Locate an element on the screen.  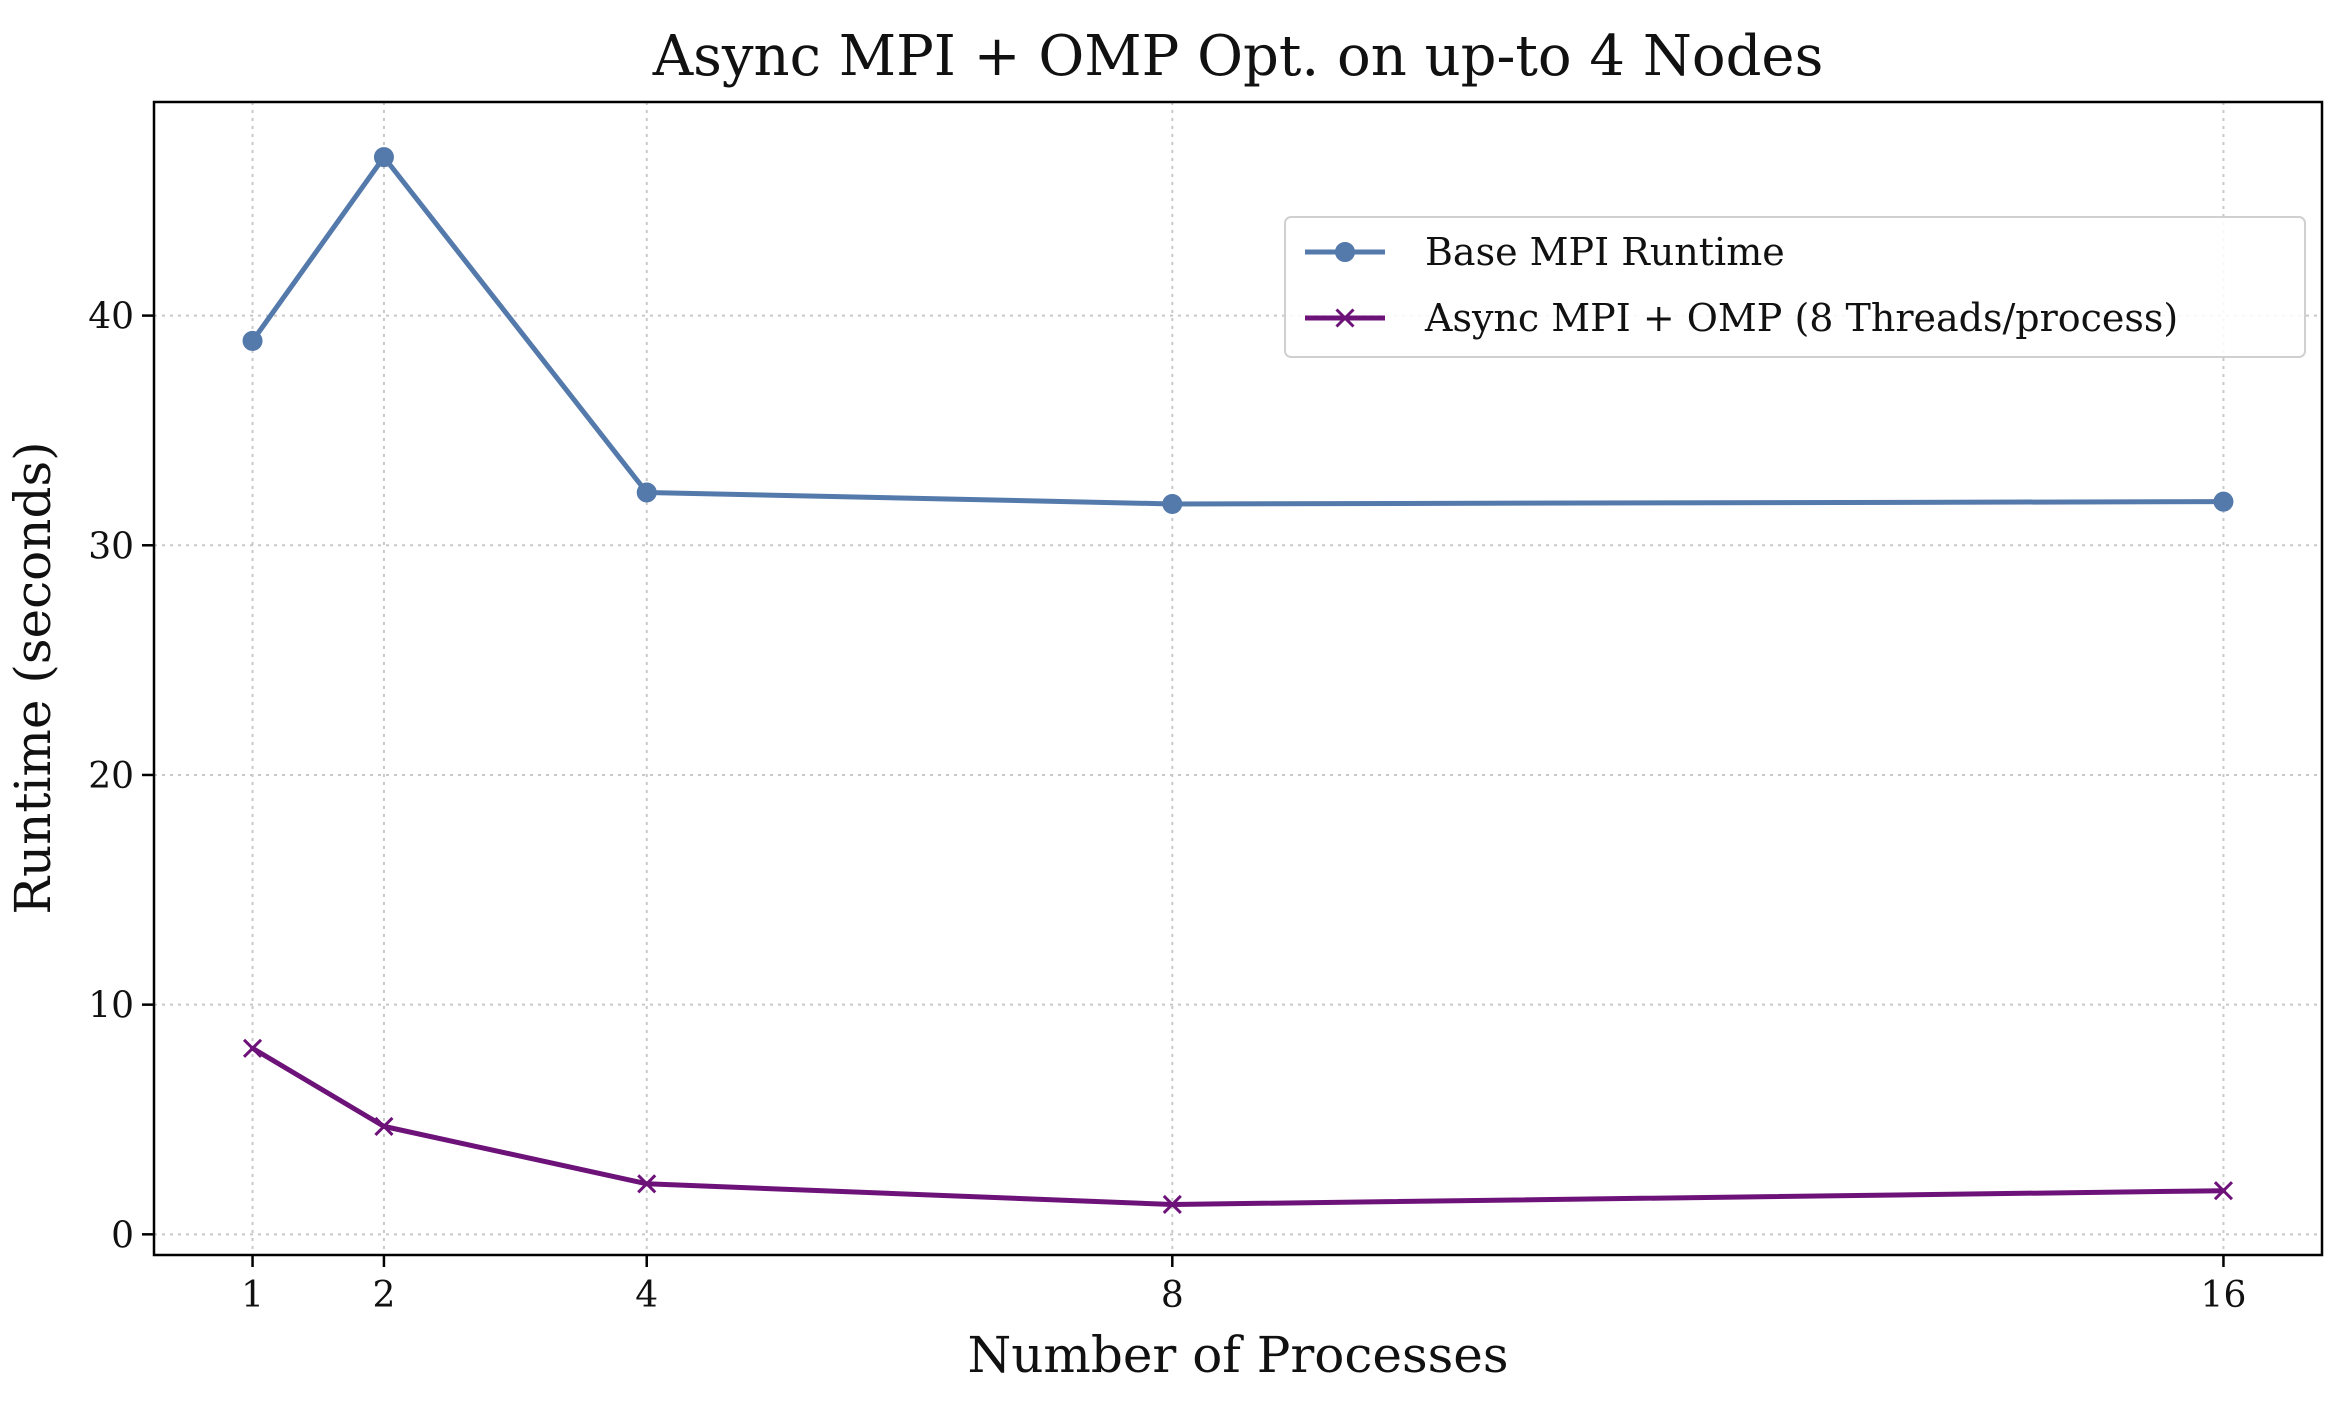
y-tick-label: 0 is located at coordinates (122, 1235).